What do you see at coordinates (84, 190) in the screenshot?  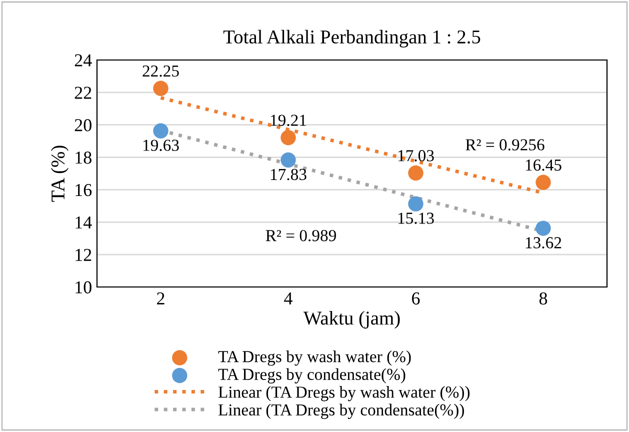 I see `y-tick-label: 16` at bounding box center [84, 190].